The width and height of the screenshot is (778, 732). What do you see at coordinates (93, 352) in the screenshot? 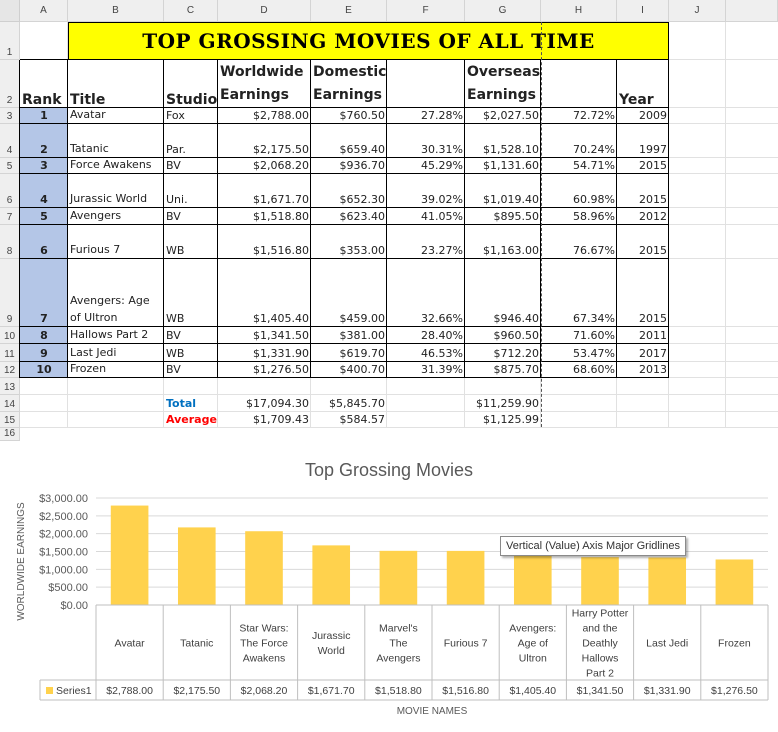
I see `cell-title: Last Jedi` at bounding box center [93, 352].